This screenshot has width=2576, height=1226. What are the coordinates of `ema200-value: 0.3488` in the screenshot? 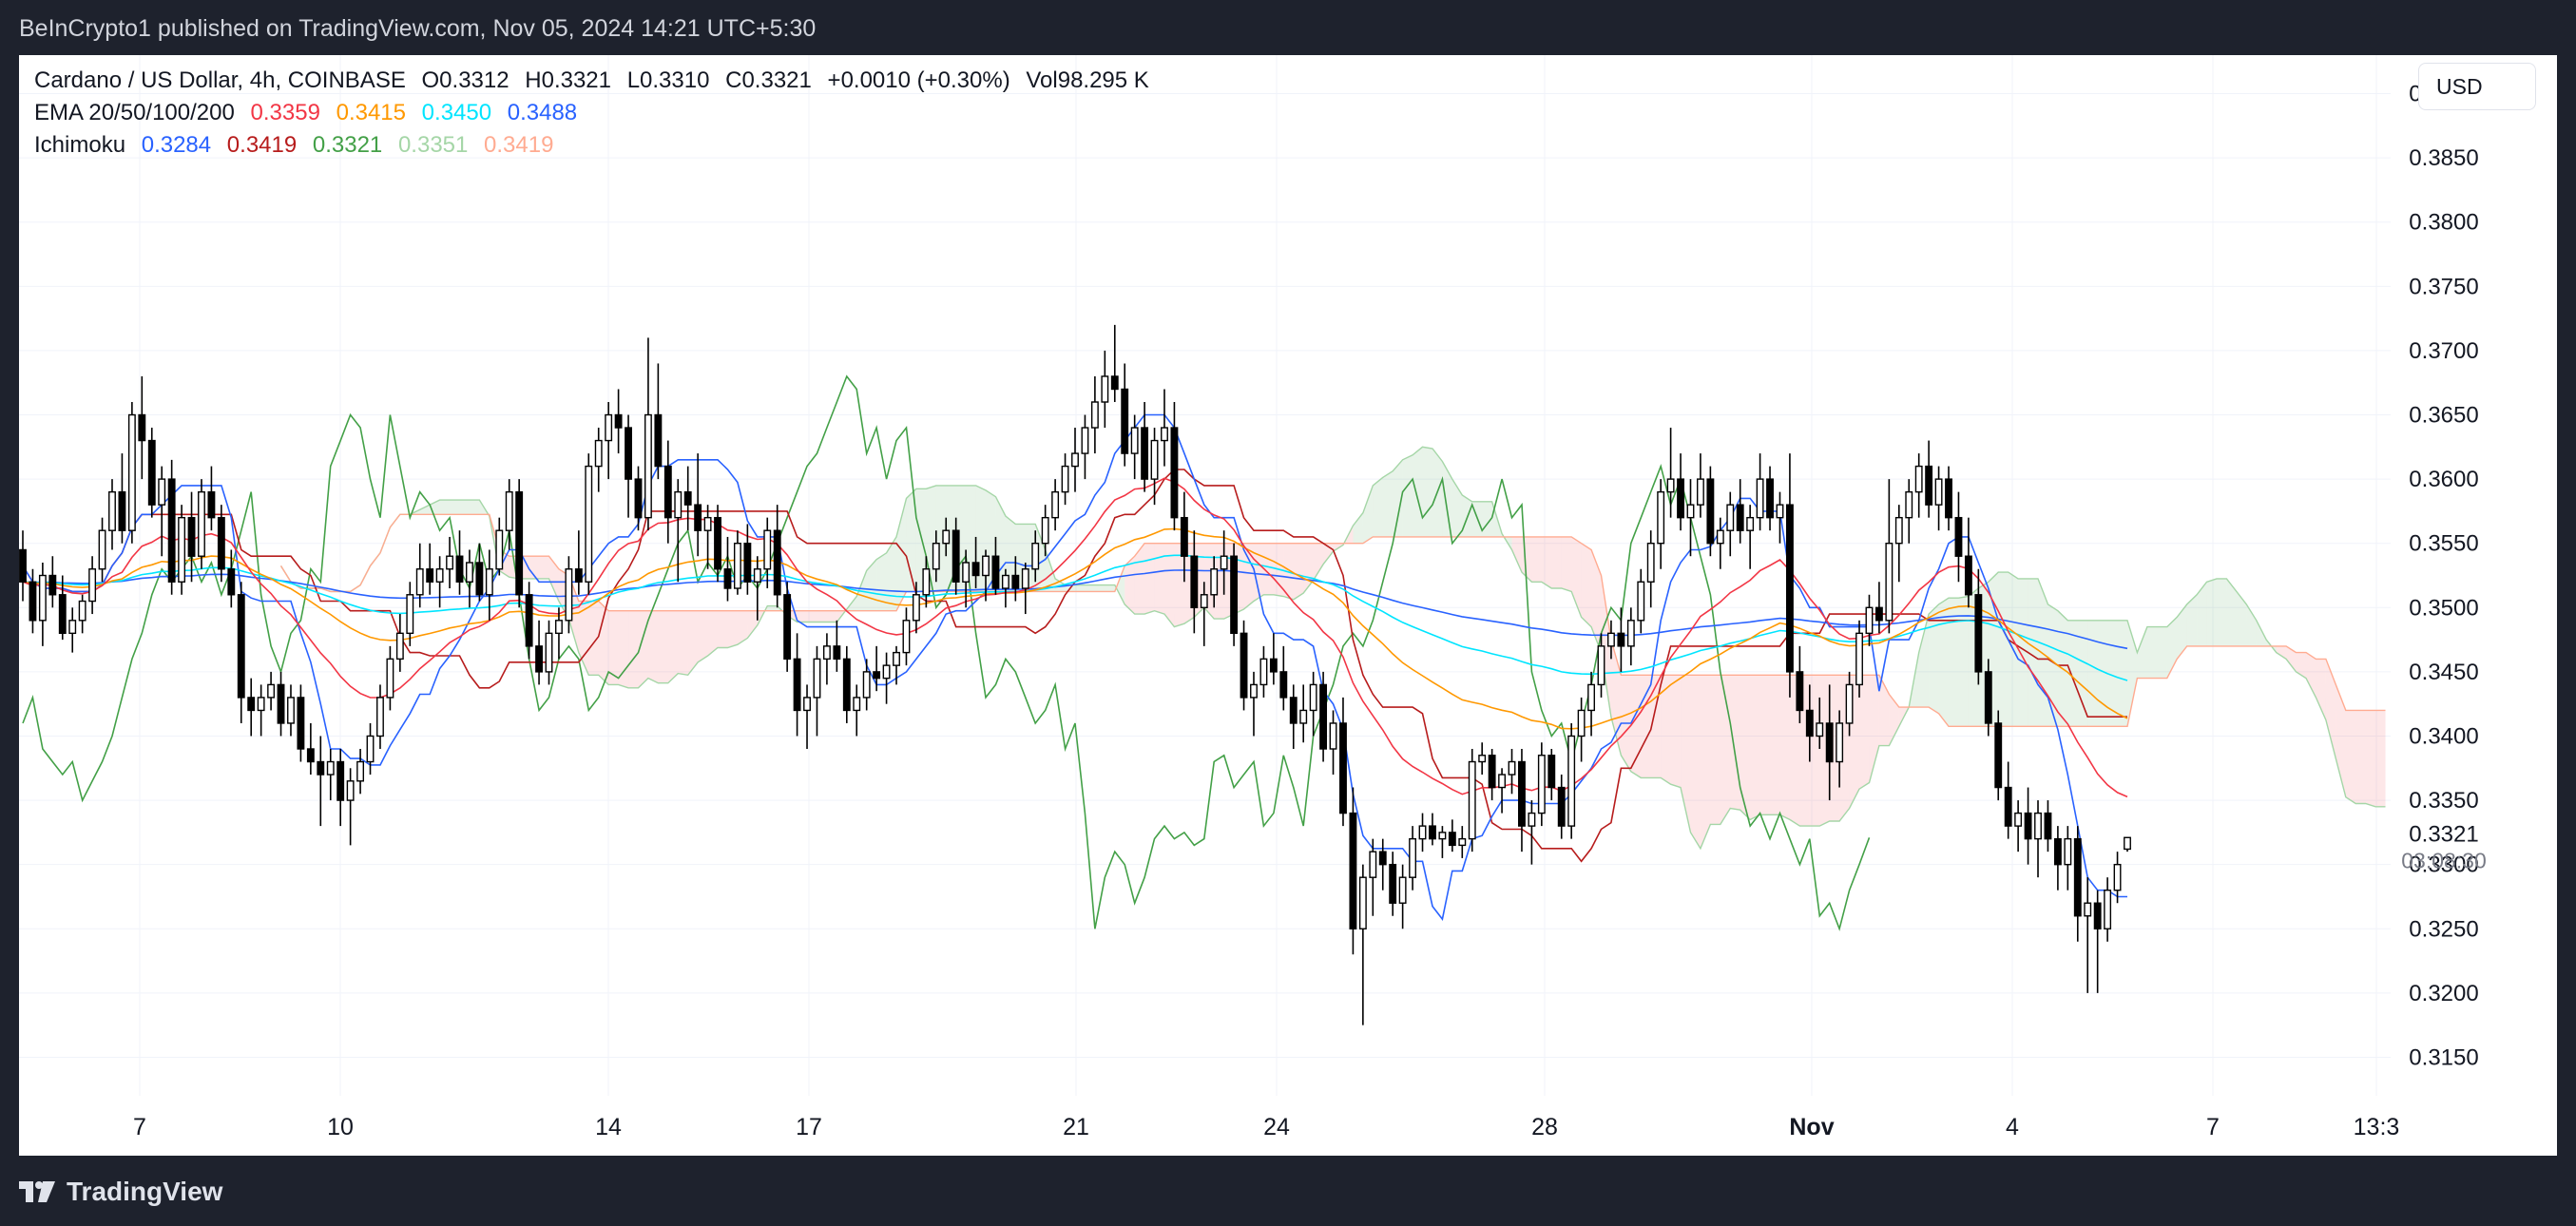 It's located at (543, 113).